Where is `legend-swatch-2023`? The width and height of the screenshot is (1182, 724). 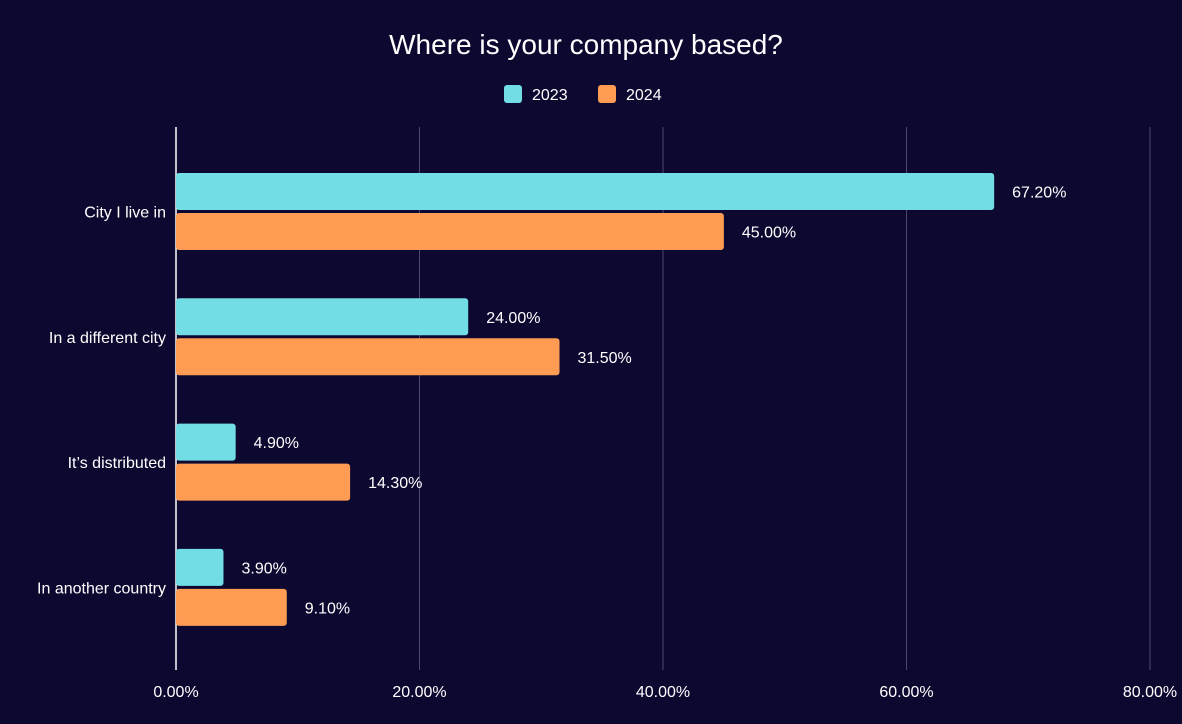 legend-swatch-2023 is located at coordinates (513, 94).